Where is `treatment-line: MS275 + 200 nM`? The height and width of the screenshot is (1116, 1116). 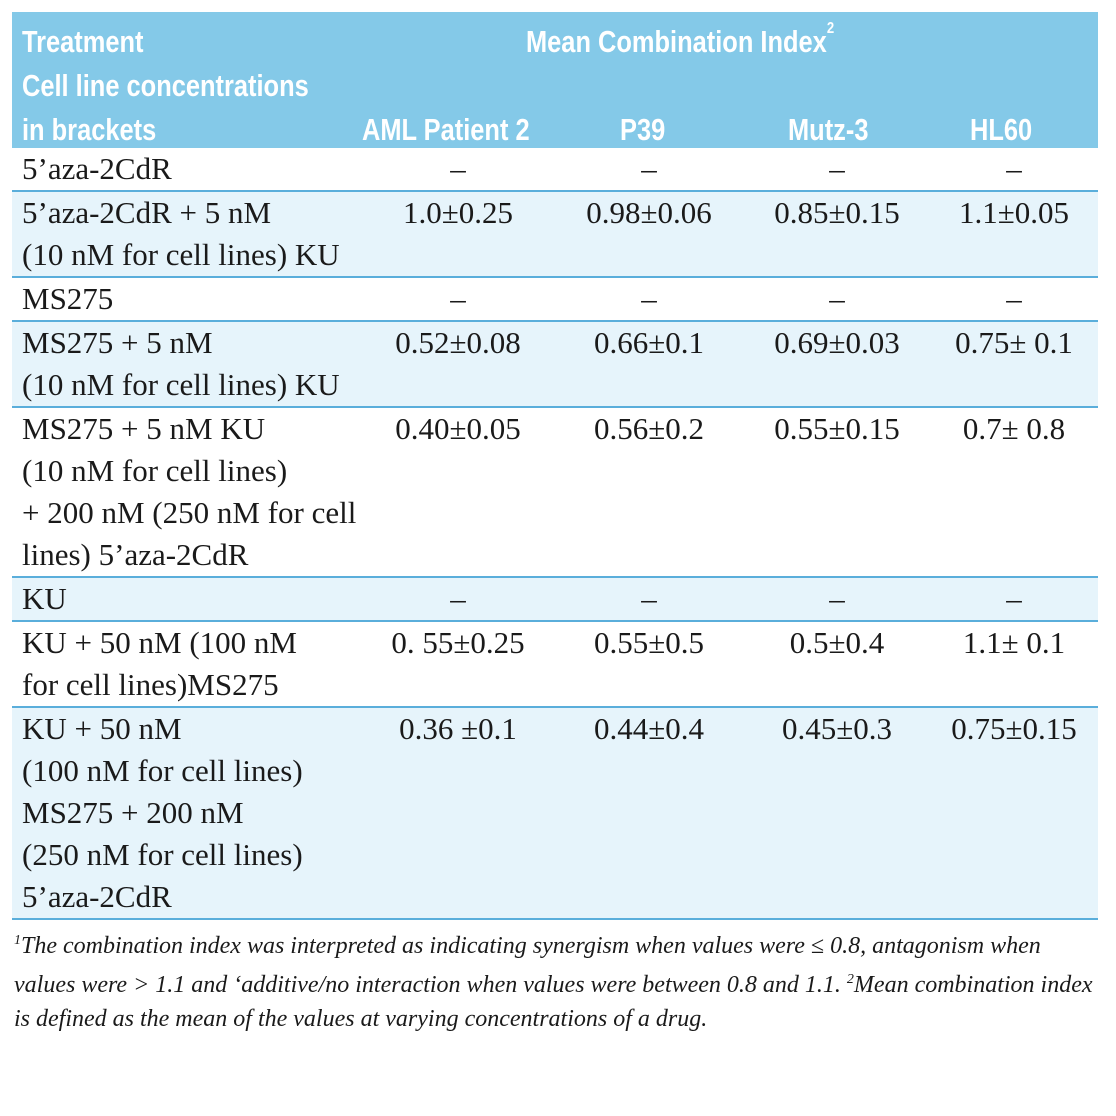 treatment-line: MS275 + 200 nM is located at coordinates (133, 812).